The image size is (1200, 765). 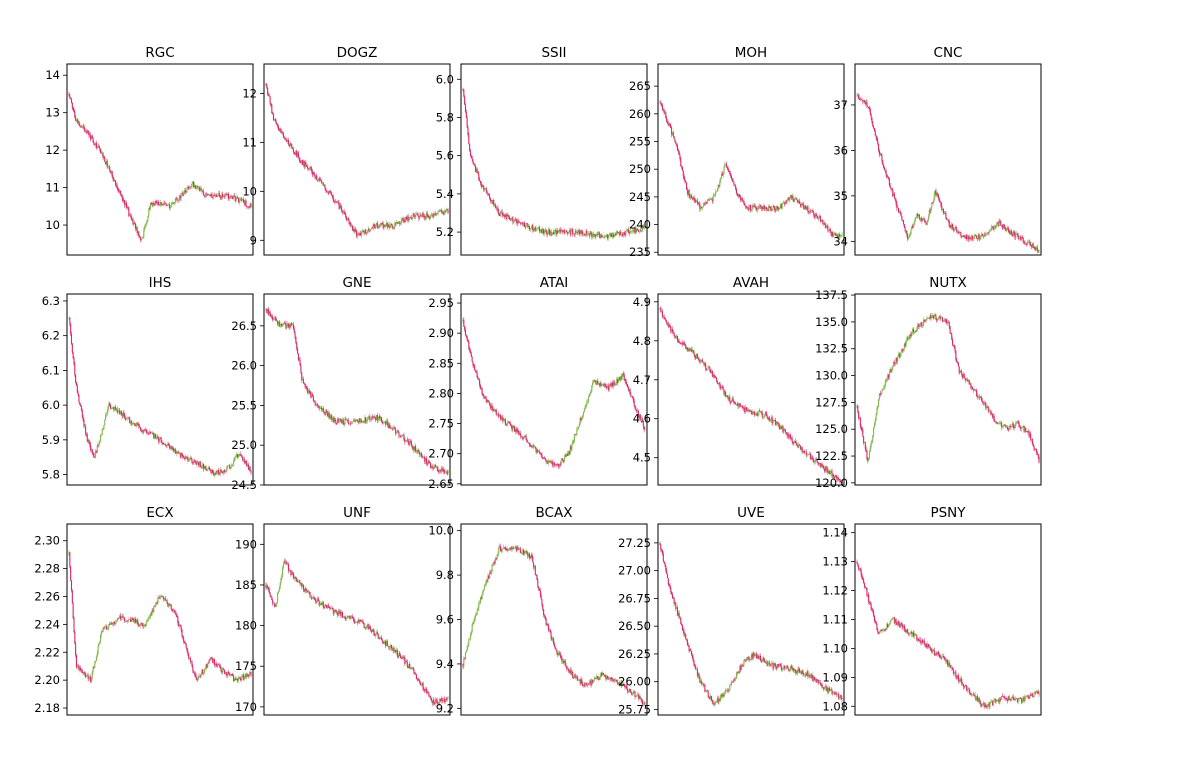 What do you see at coordinates (441, 363) in the screenshot?
I see `y-tick-label: 2.85` at bounding box center [441, 363].